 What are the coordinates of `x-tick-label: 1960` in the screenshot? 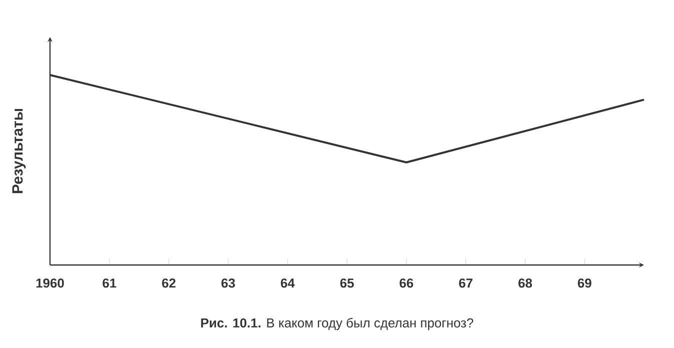 It's located at (50, 283).